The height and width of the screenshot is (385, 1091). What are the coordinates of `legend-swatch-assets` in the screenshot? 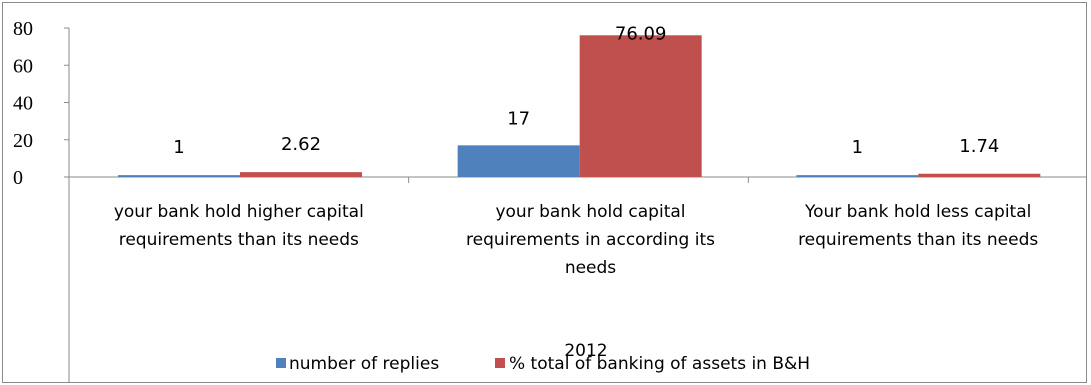 It's located at (500, 363).